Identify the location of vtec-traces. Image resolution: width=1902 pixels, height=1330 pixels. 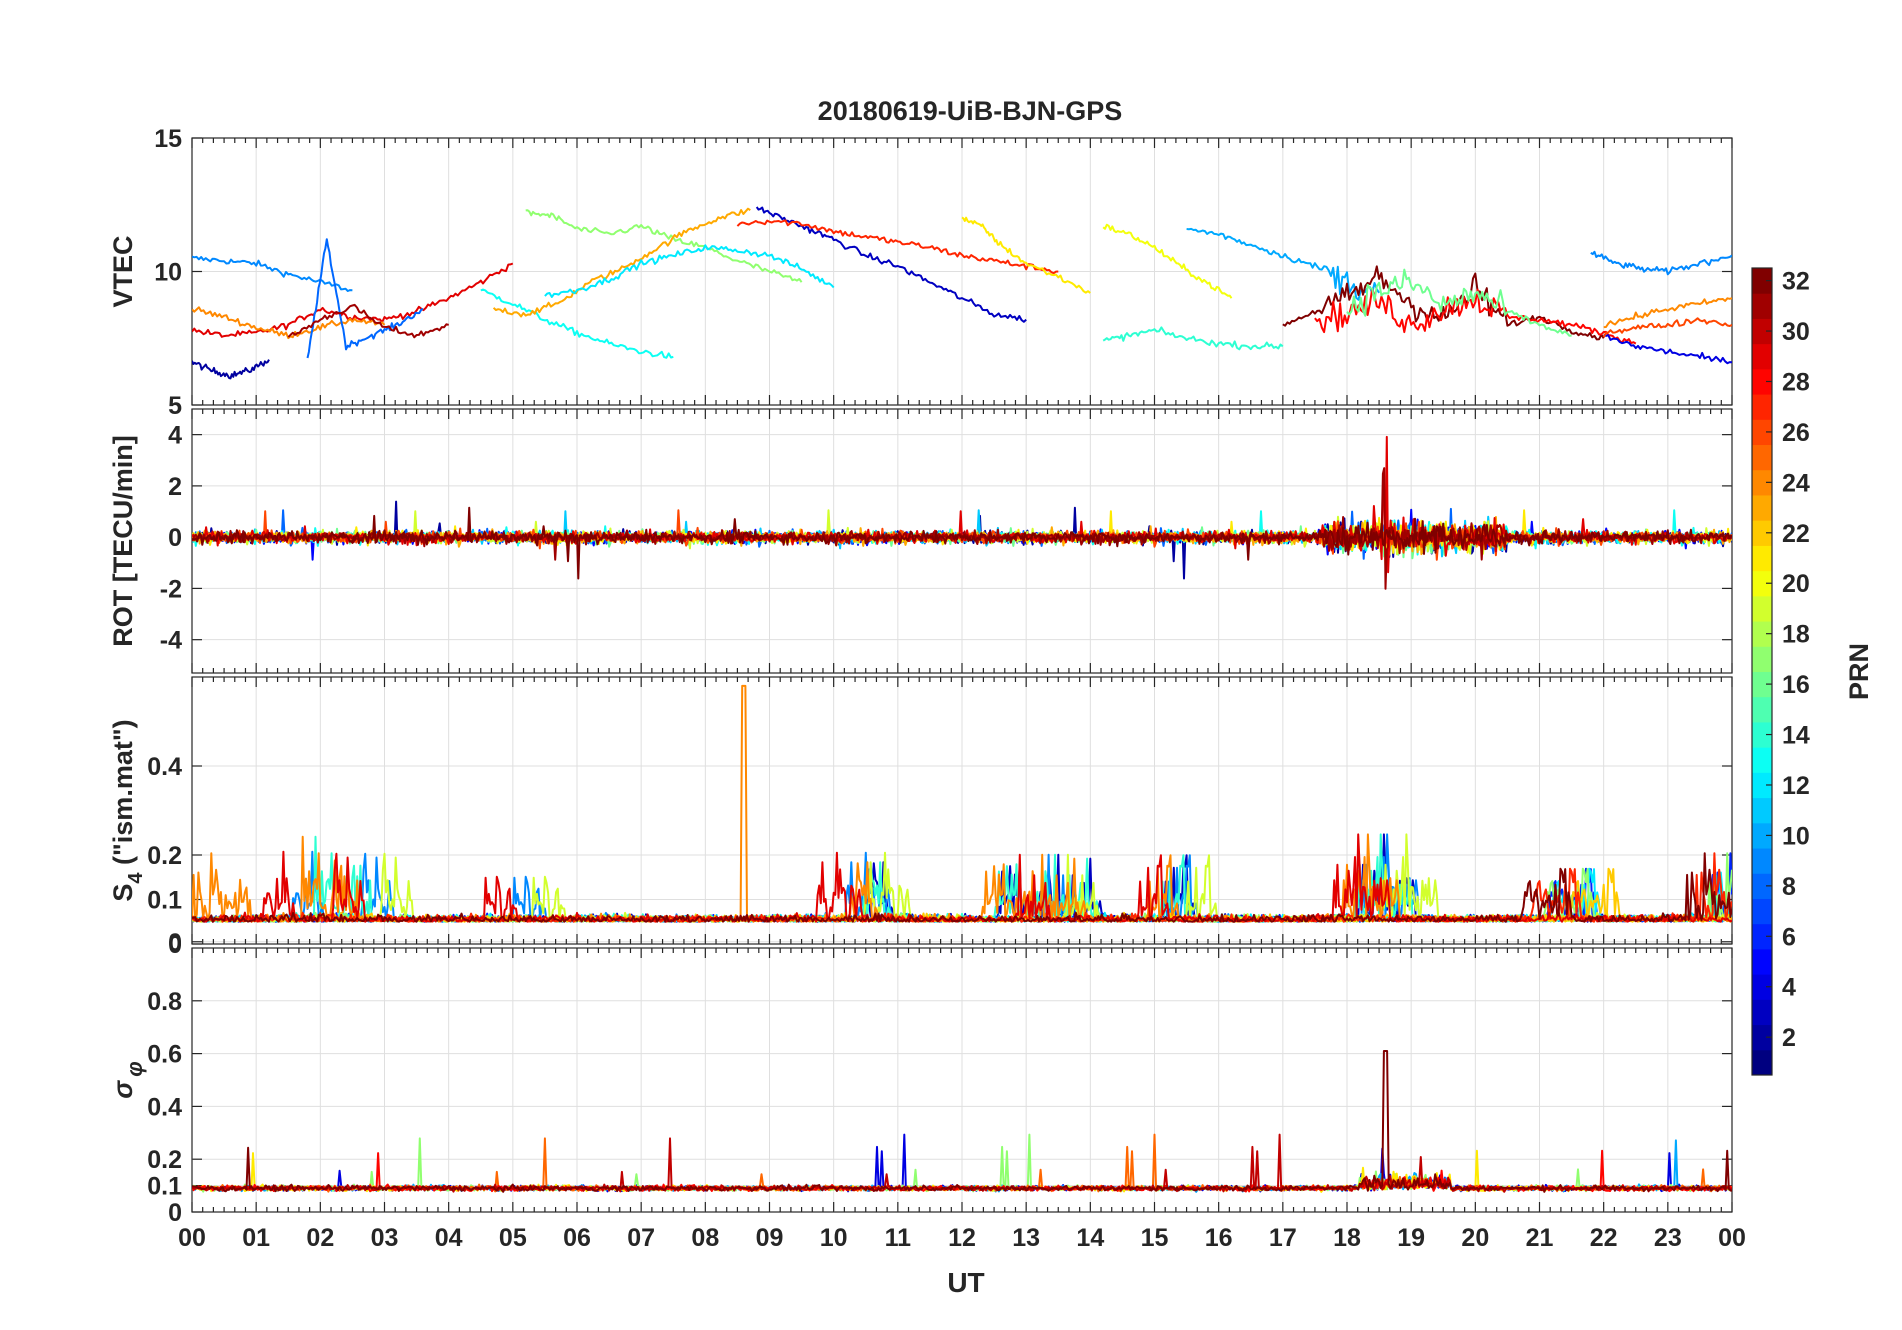
(962, 293).